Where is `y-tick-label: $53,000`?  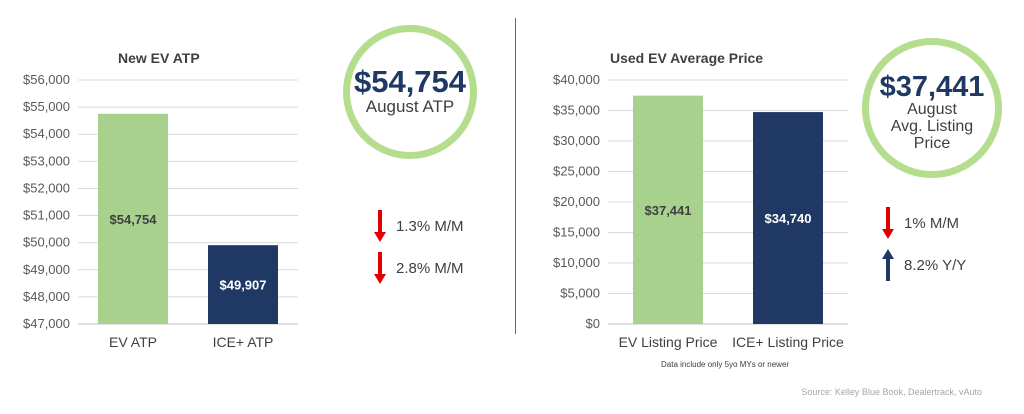
y-tick-label: $53,000 is located at coordinates (46, 160).